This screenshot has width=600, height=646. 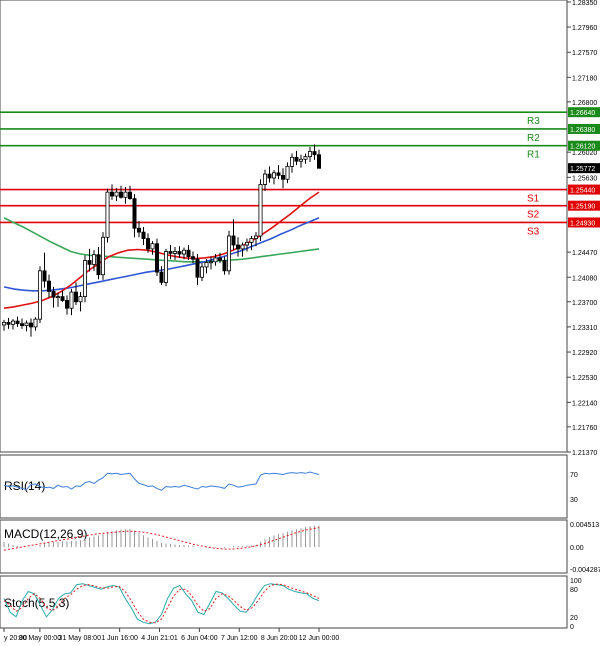 What do you see at coordinates (574, 618) in the screenshot?
I see `stoch-tick-label: 20` at bounding box center [574, 618].